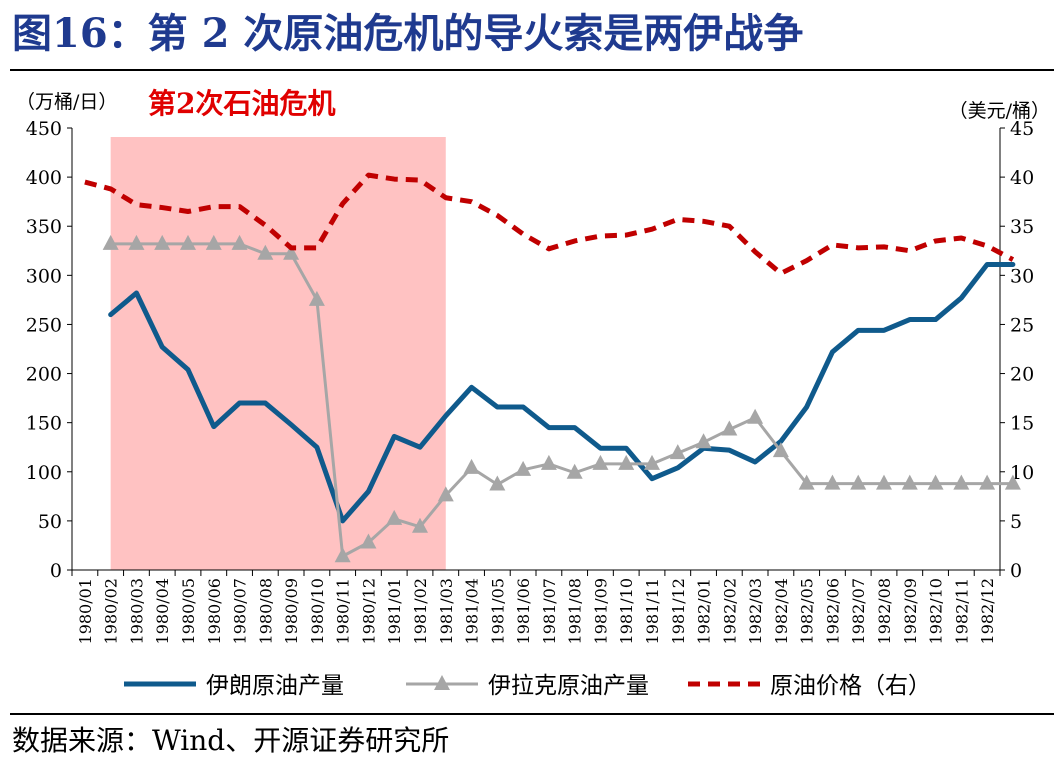 The width and height of the screenshot is (1064, 769). I want to click on x-tick-label: 1982/11, so click(961, 611).